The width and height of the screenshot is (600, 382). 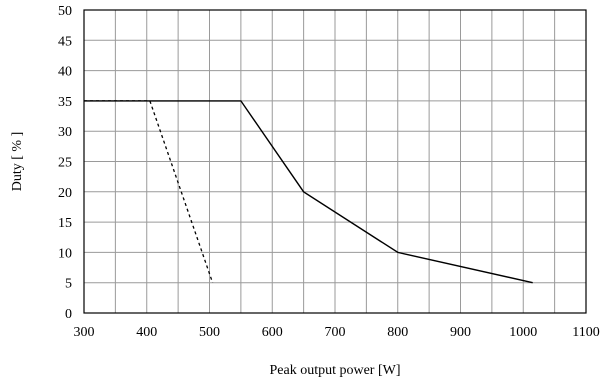 I want to click on y-tick-label: 10, so click(x=65, y=253).